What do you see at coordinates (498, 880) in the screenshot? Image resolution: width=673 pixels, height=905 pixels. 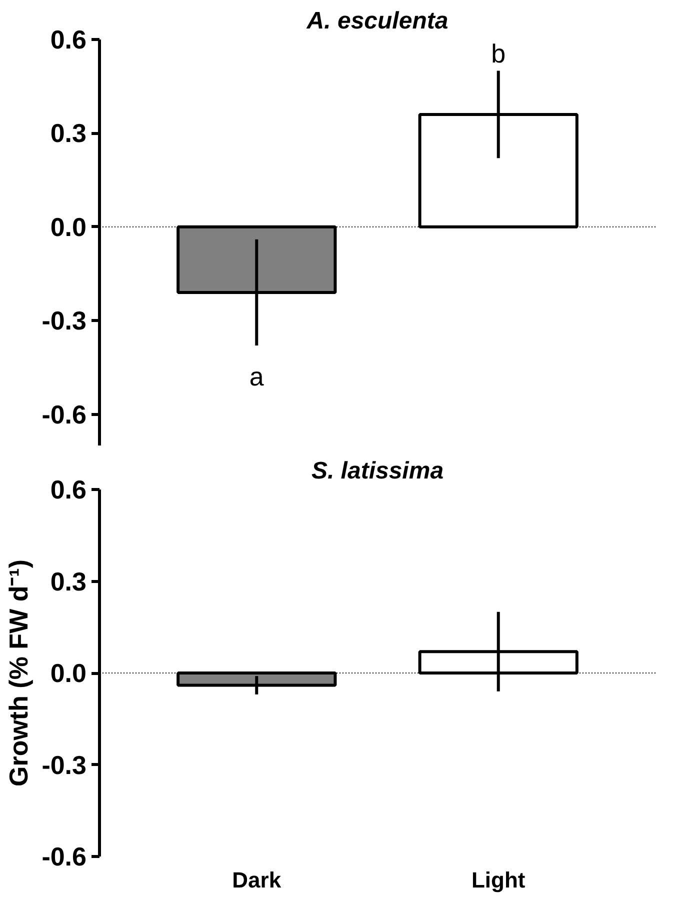 I see `x-tick-label: Light` at bounding box center [498, 880].